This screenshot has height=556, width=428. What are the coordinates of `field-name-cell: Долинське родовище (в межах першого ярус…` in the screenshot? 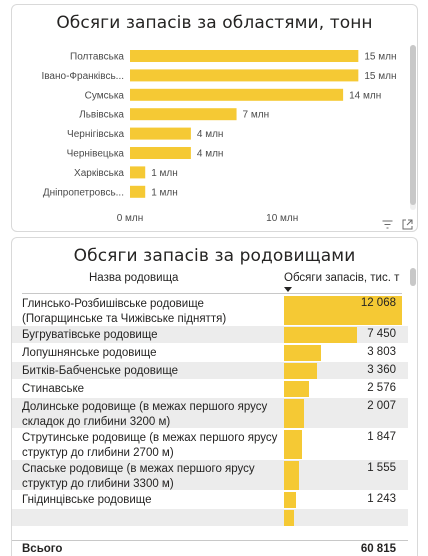 It's located at (145, 414).